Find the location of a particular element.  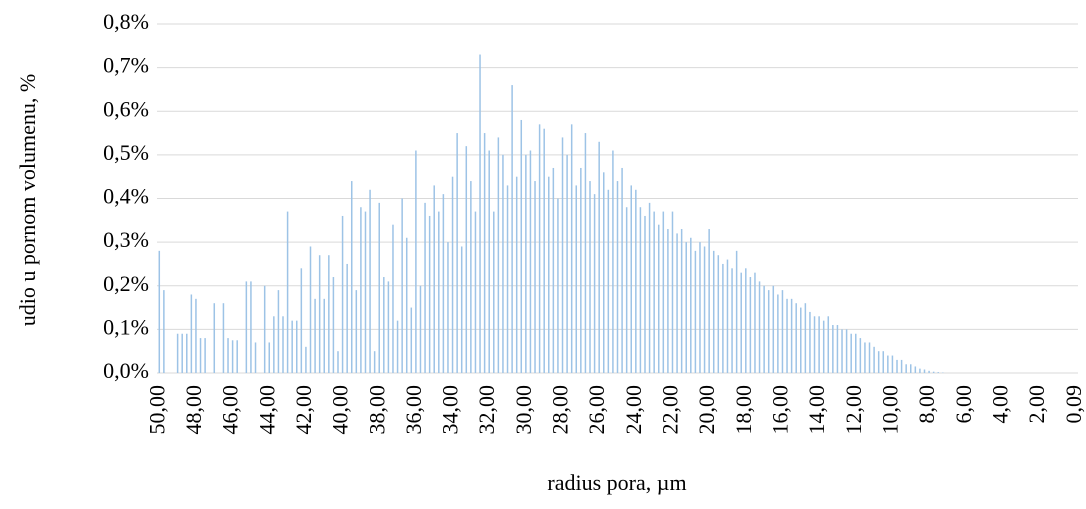

x-tick-label: 10,00 is located at coordinates (889, 410).